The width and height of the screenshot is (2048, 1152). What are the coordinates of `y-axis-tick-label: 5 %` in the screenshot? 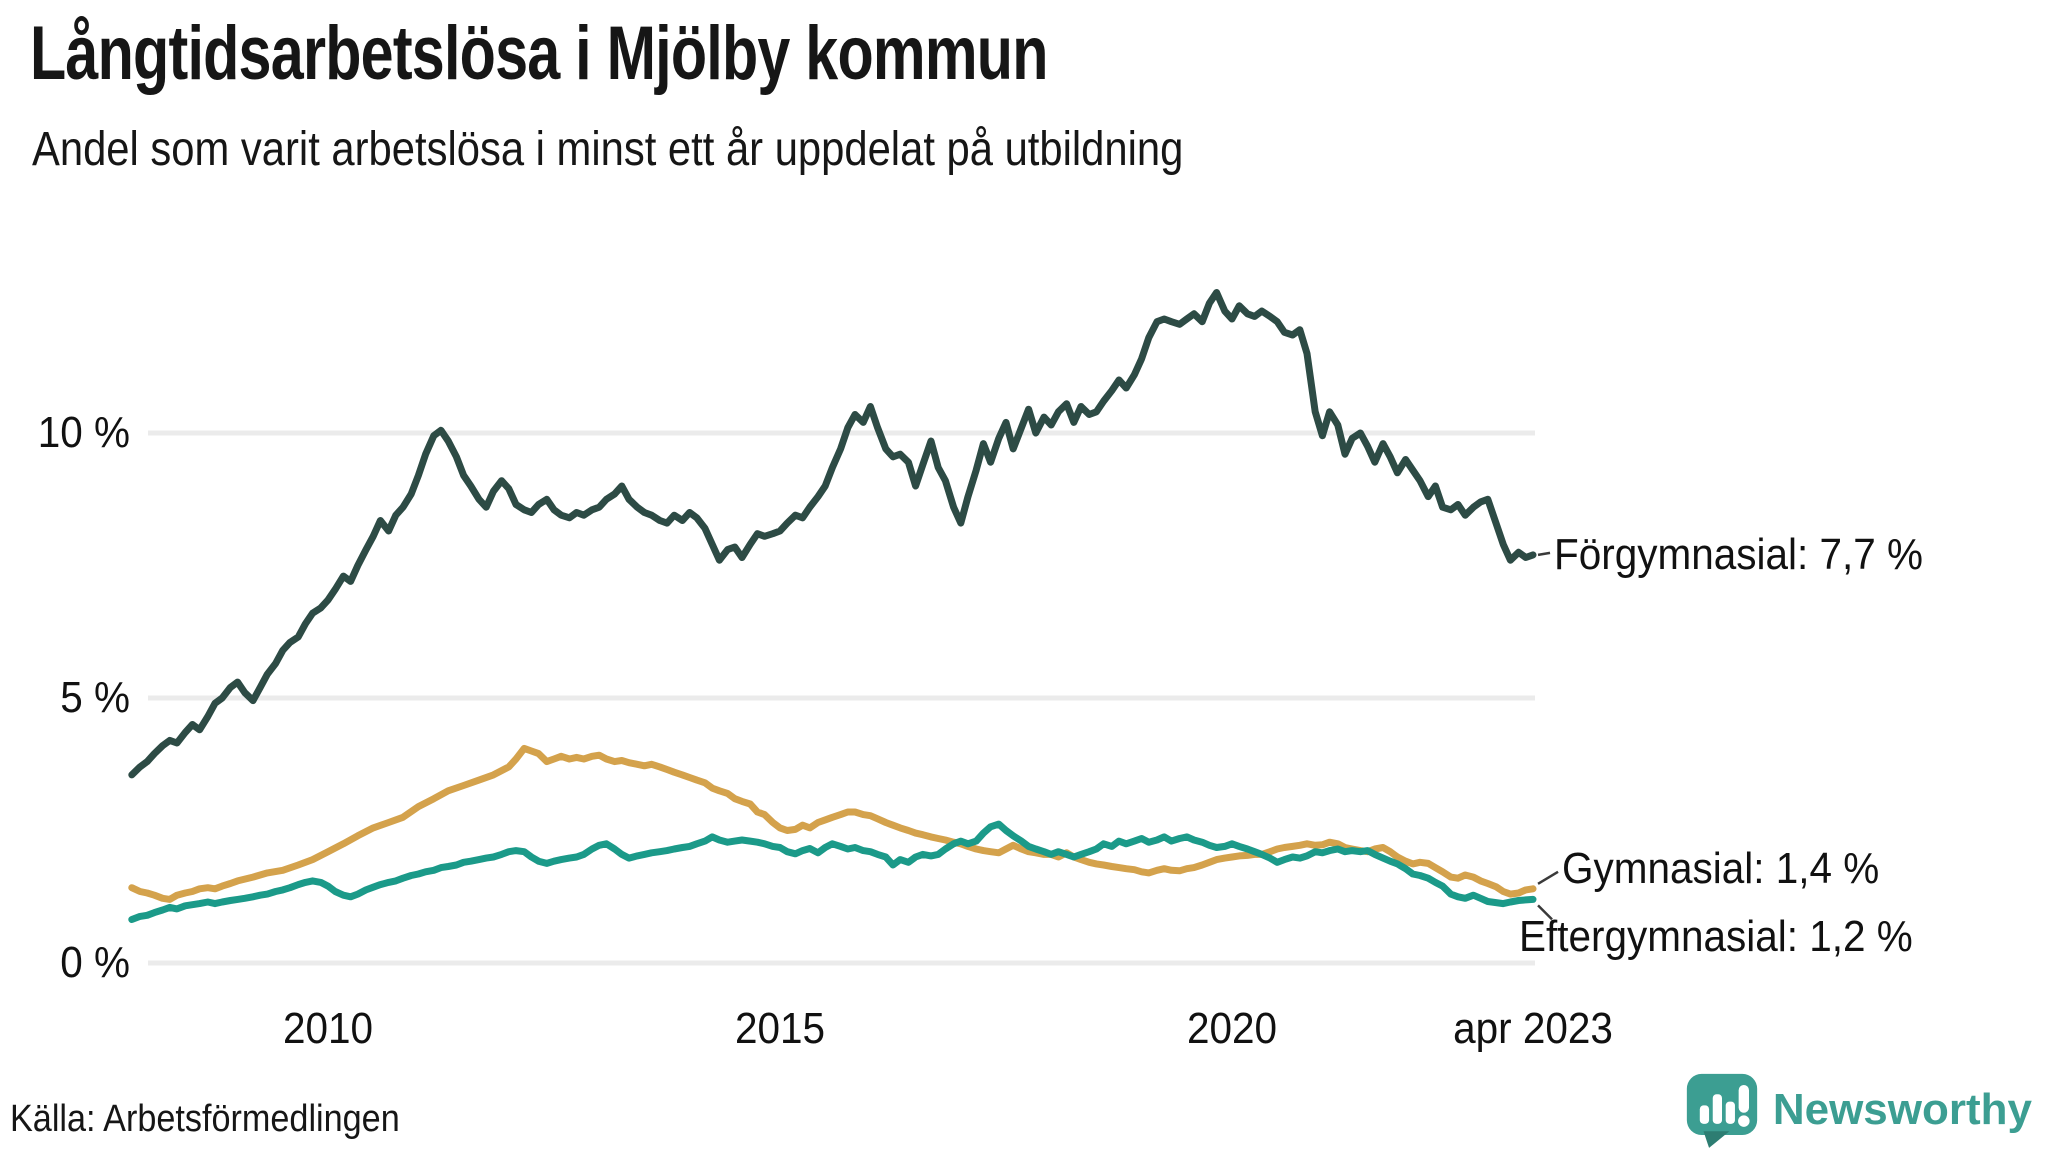 It's located at (95, 697).